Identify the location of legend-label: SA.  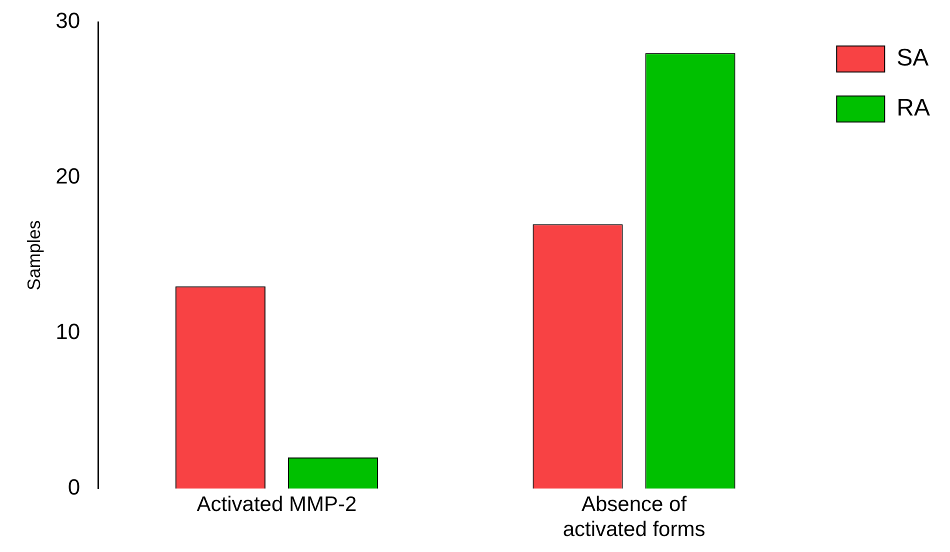
(912, 58).